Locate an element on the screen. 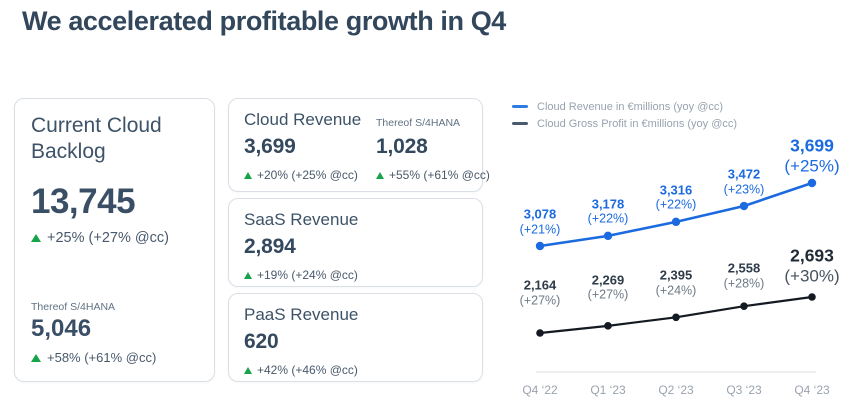 The height and width of the screenshot is (411, 865). saas-revenue-change-row: +19% (+24% @cc) is located at coordinates (355, 275).